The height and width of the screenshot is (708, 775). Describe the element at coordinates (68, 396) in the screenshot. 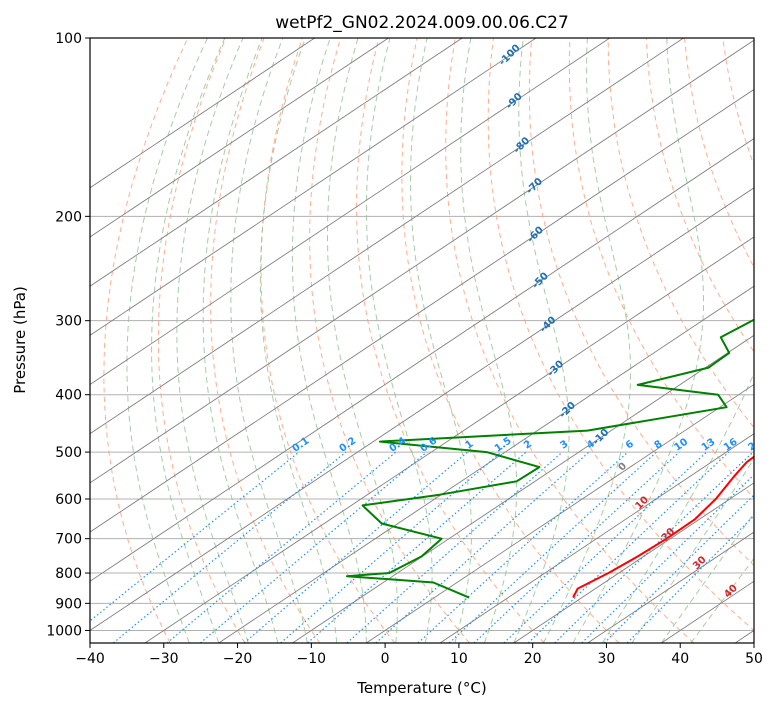

I see `y-tick-label: 400` at that location.